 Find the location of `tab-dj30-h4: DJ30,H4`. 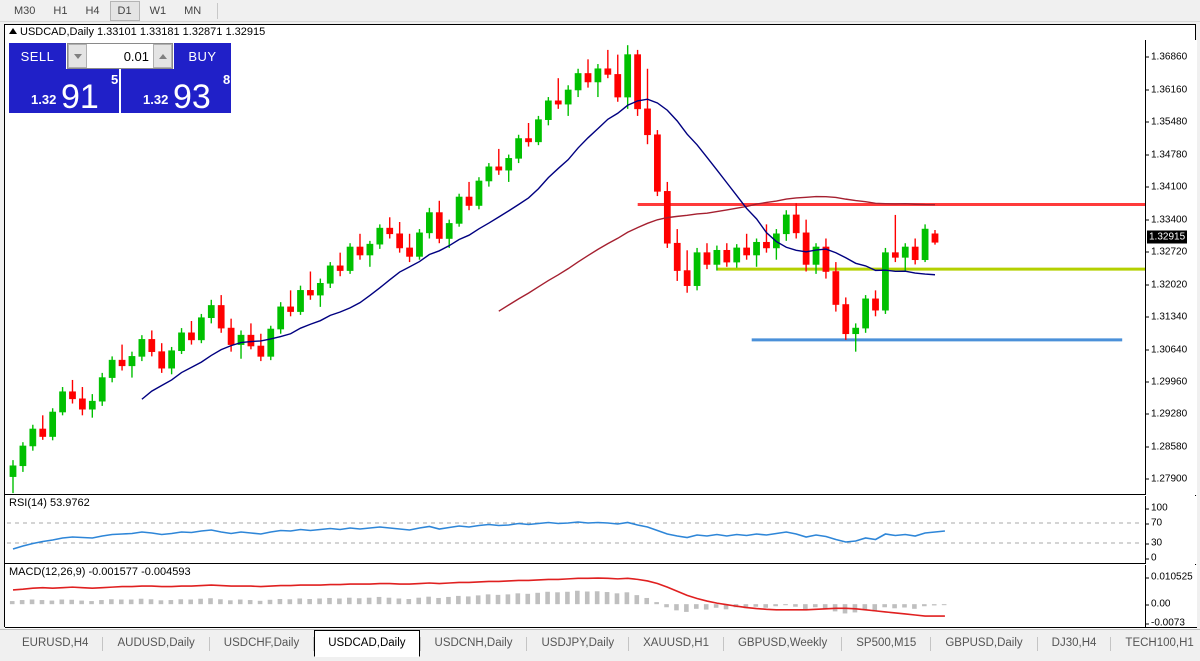

tab-dj30-h4: DJ30,H4 is located at coordinates (1074, 643).